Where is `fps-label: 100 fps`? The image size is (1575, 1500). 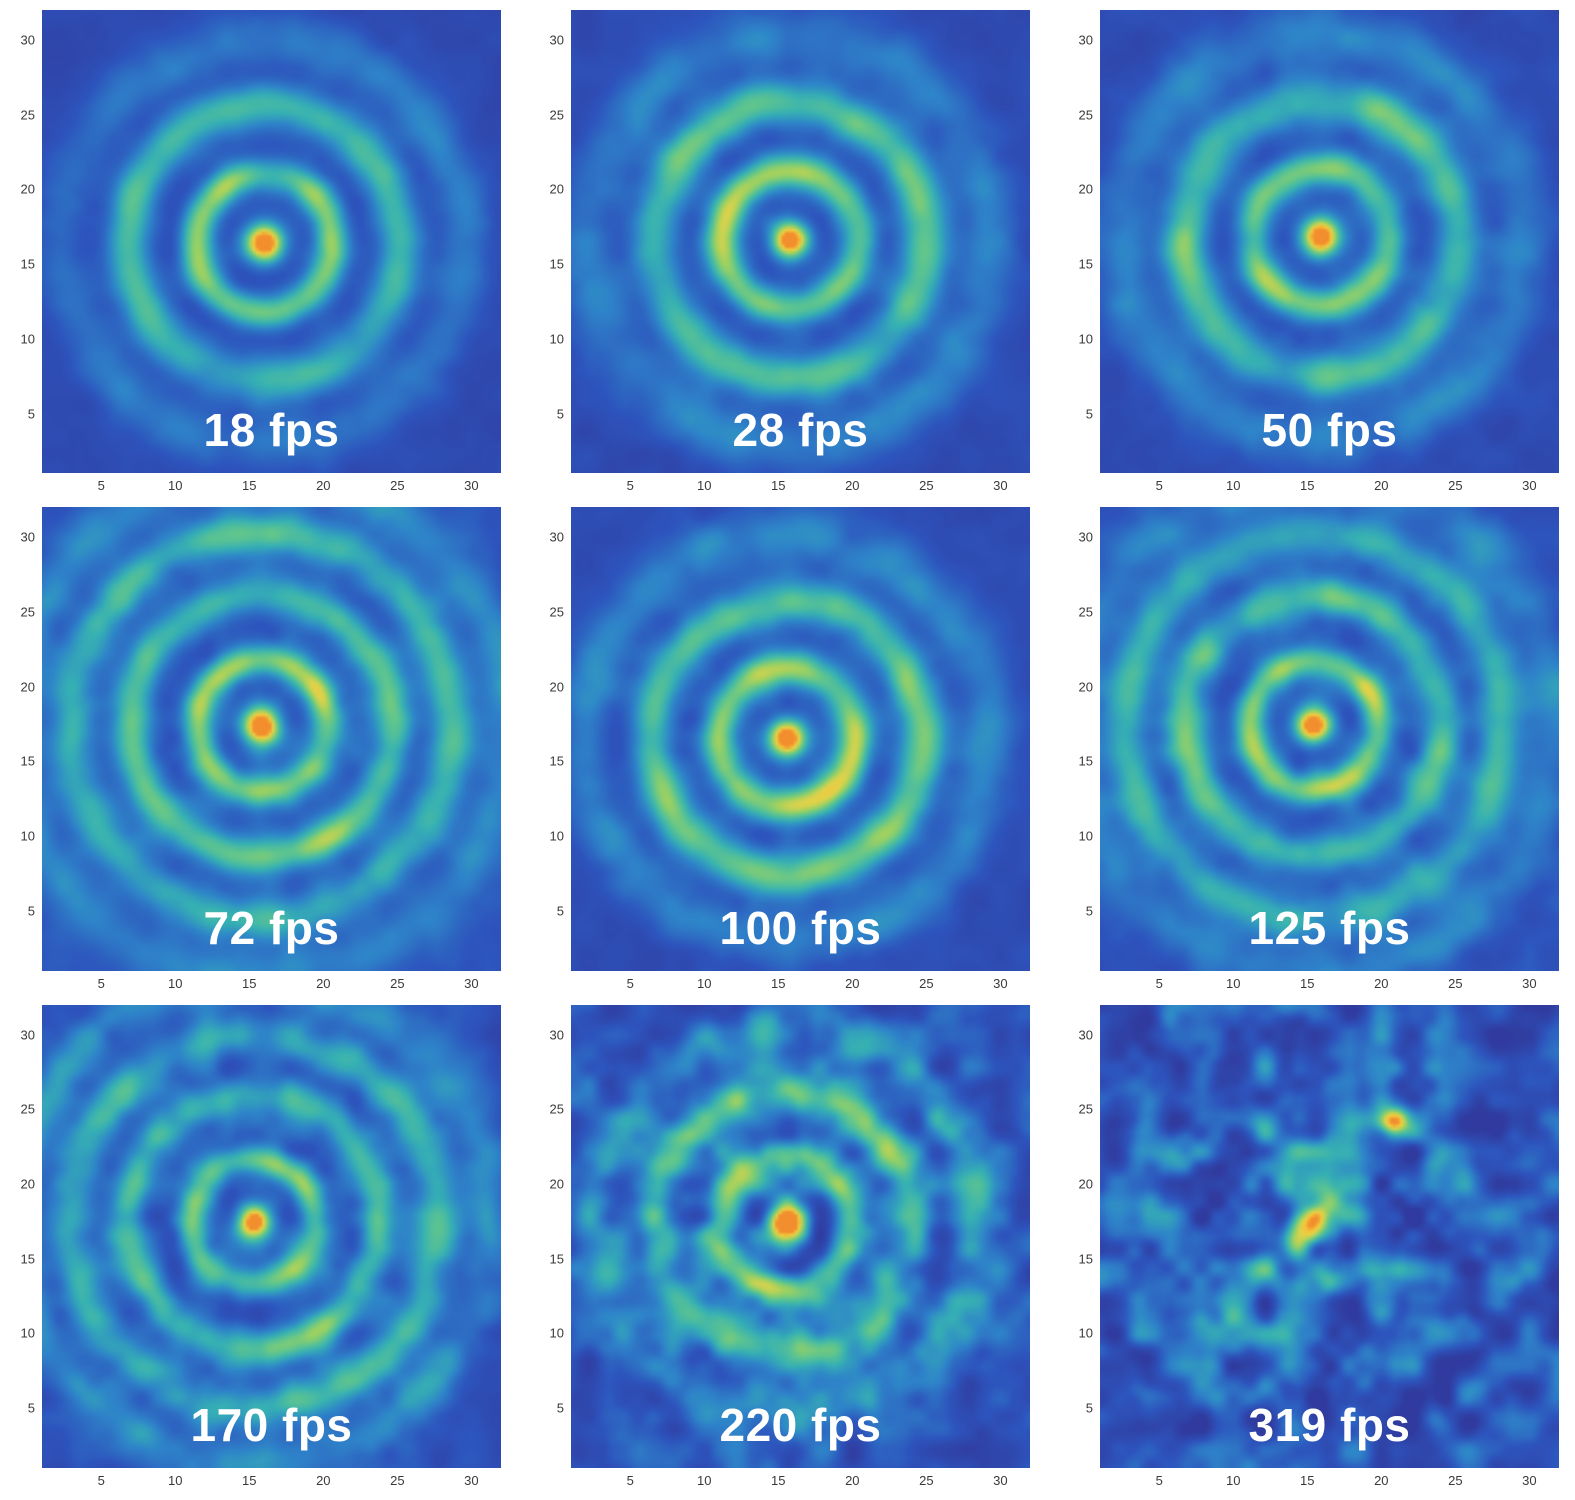 fps-label: 100 fps is located at coordinates (800, 927).